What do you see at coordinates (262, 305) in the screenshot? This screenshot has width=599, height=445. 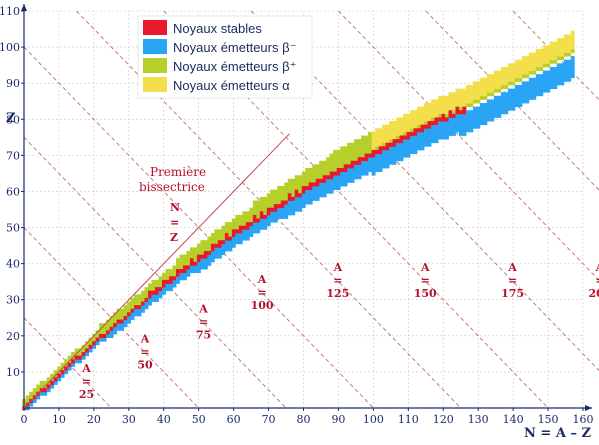 I see `isobar-label-100-2: 100` at bounding box center [262, 305].